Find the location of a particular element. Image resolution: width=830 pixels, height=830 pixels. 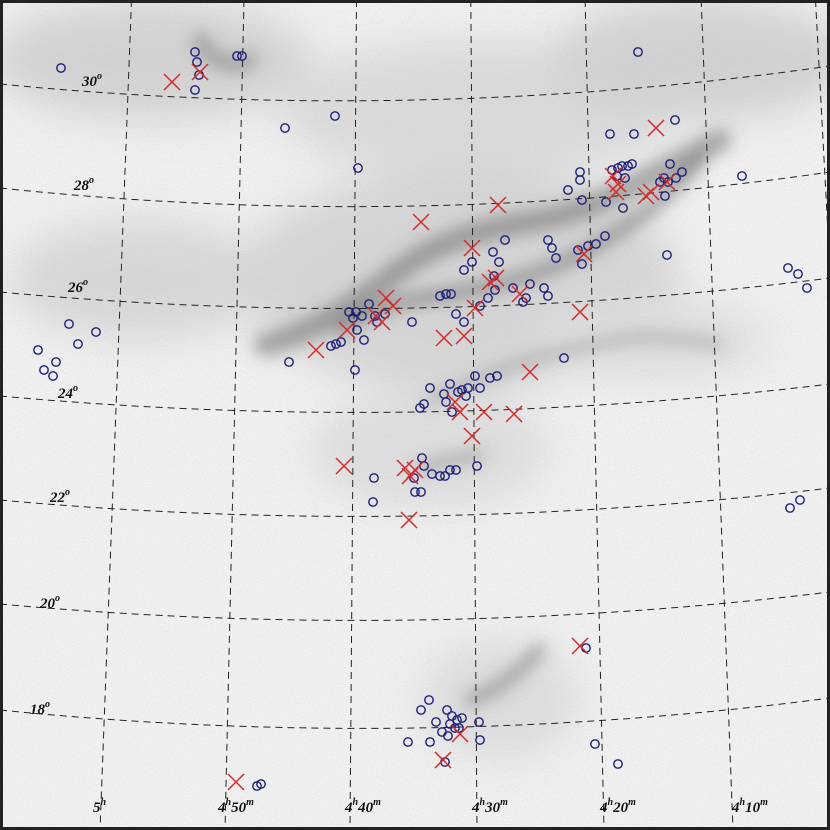

dec-value: 18 is located at coordinates (38, 710).